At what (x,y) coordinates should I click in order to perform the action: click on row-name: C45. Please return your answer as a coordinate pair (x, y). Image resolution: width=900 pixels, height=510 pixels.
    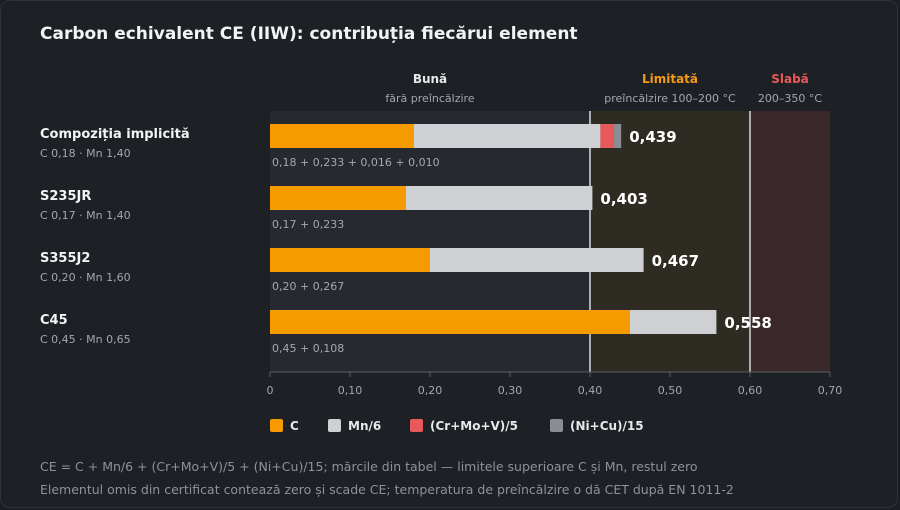
    Looking at the image, I should click on (54, 320).